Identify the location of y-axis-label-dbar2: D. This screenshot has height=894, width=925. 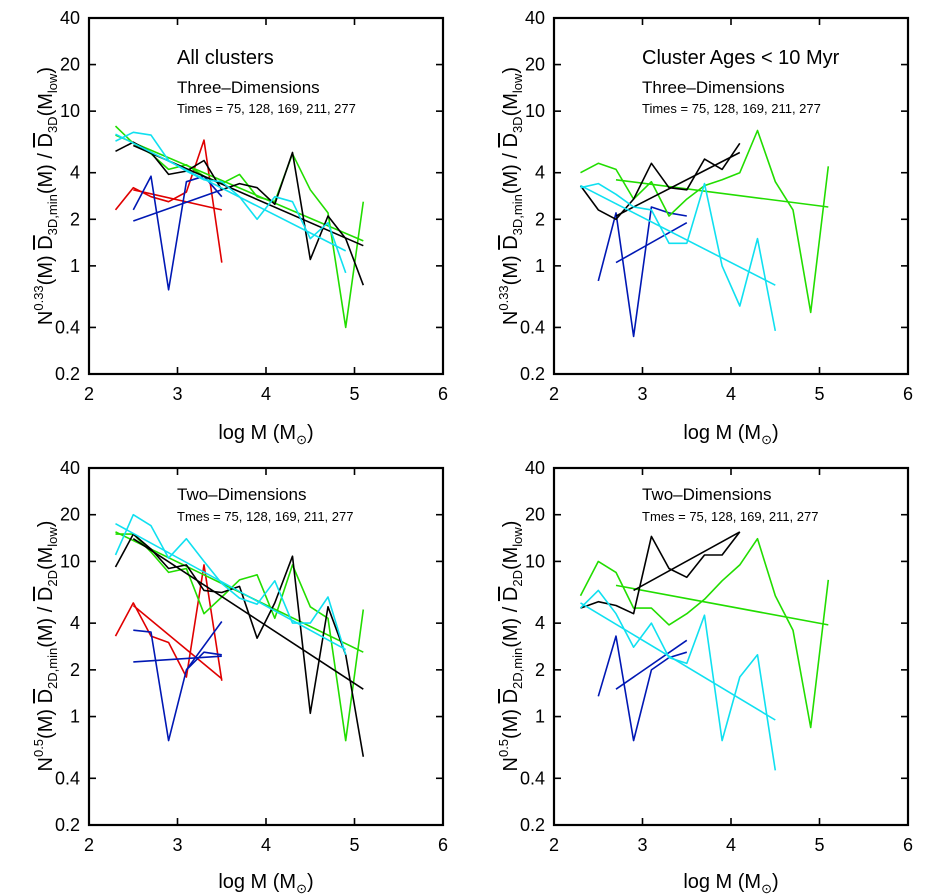
(46, 594).